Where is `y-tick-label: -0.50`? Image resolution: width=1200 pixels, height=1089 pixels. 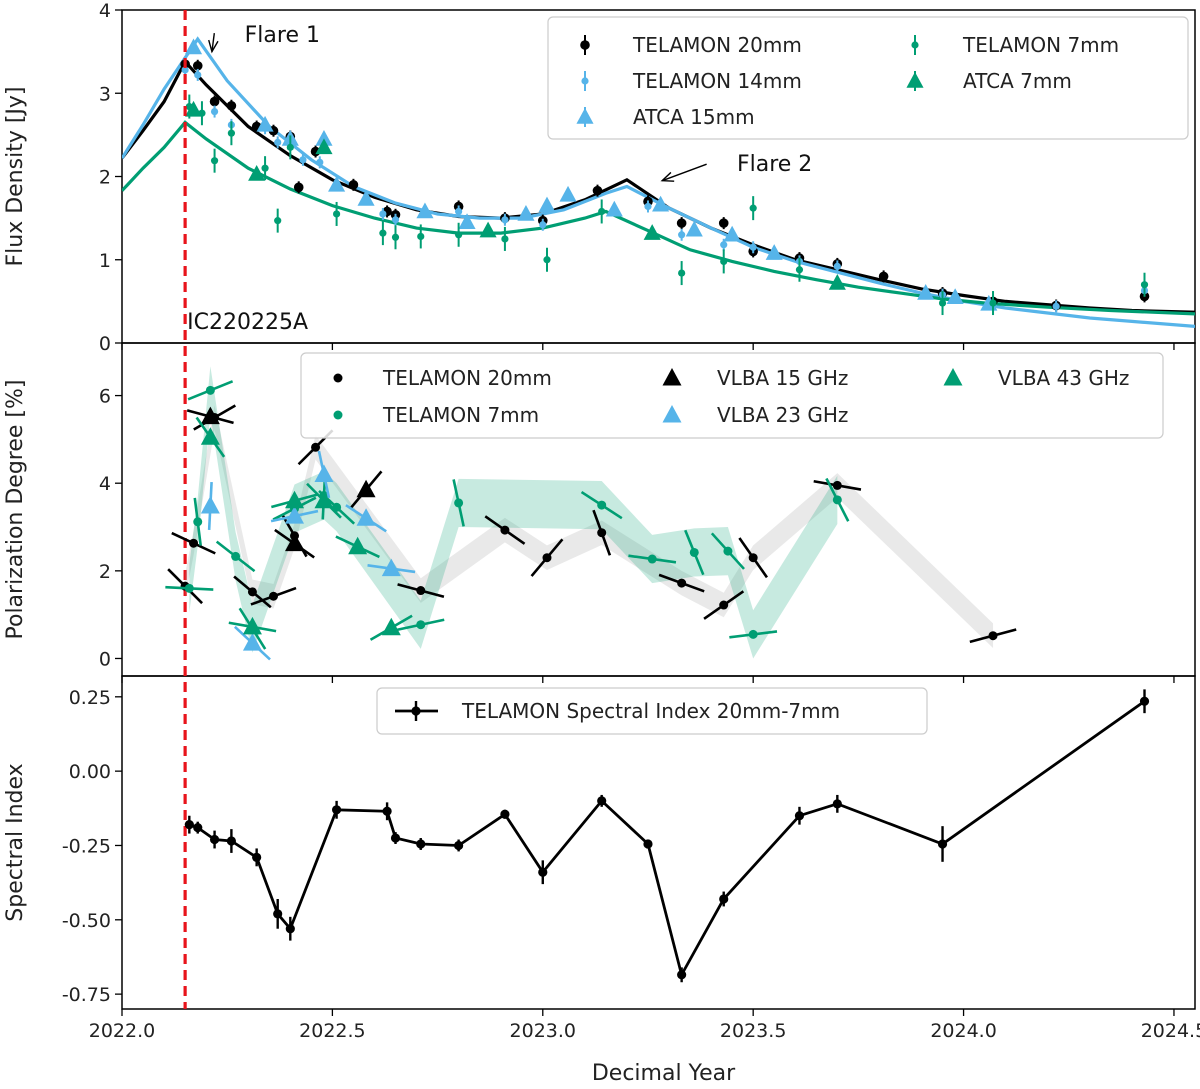 y-tick-label: -0.50 is located at coordinates (86, 921).